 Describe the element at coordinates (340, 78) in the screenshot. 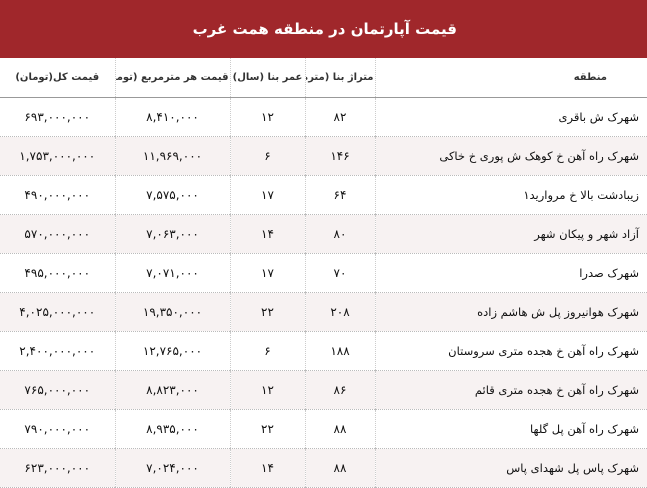

I see `column-header: متراژ بنا (مترمربع)` at that location.